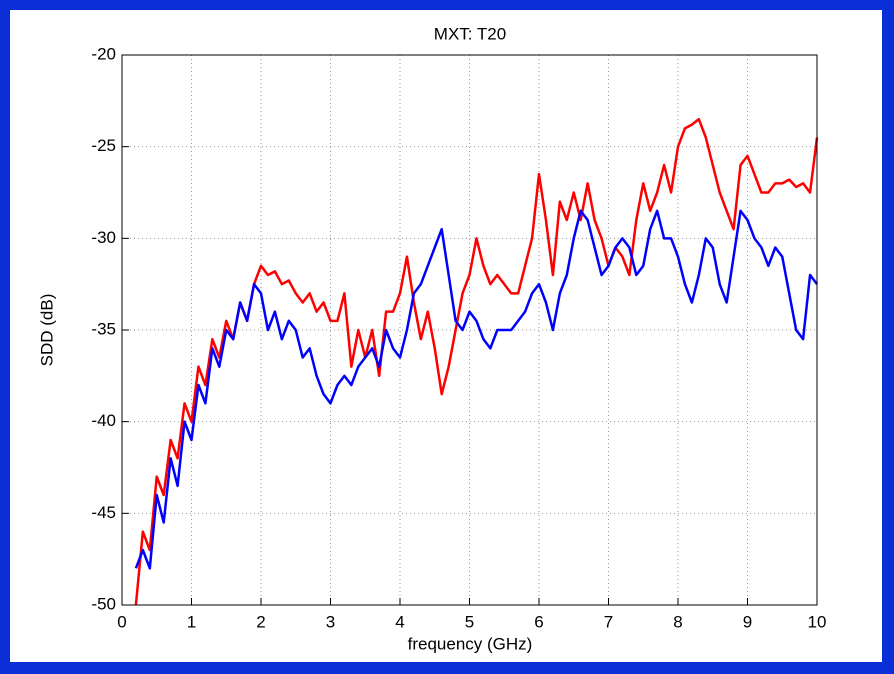 The width and height of the screenshot is (894, 674). I want to click on y-tick-label: -45, so click(103, 512).